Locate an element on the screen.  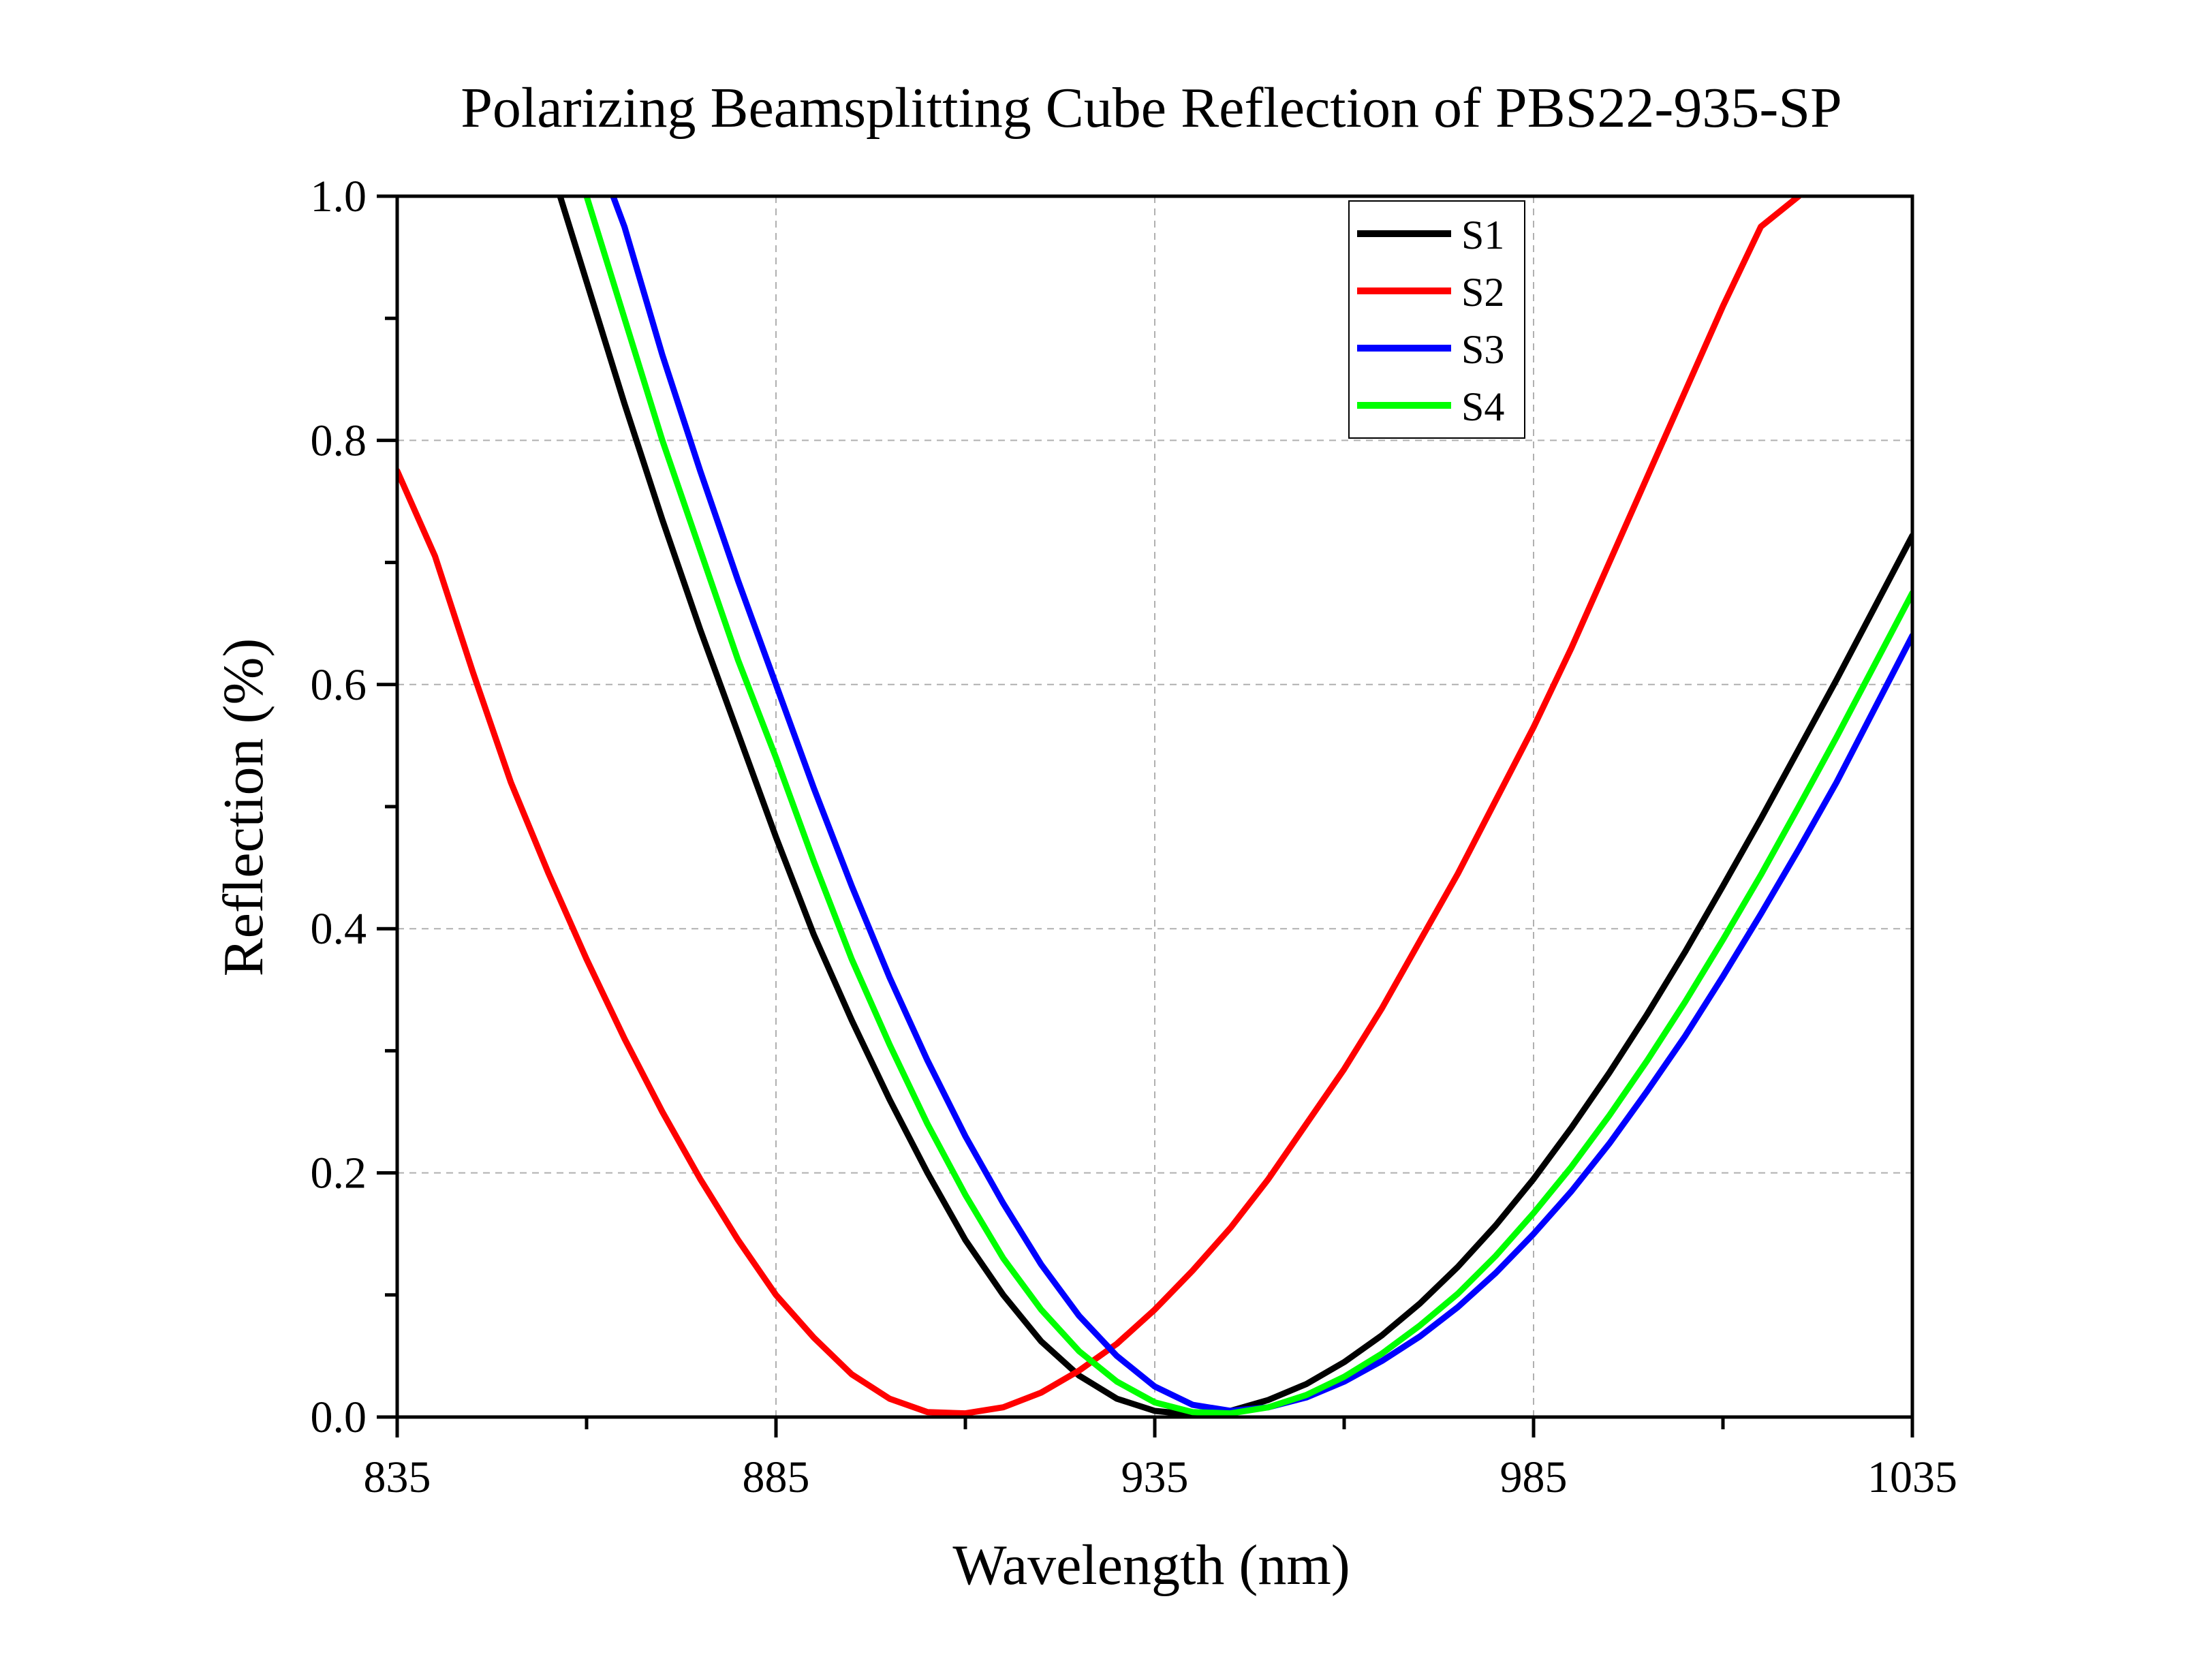
x-tick-label: 985 is located at coordinates (1534, 1477).